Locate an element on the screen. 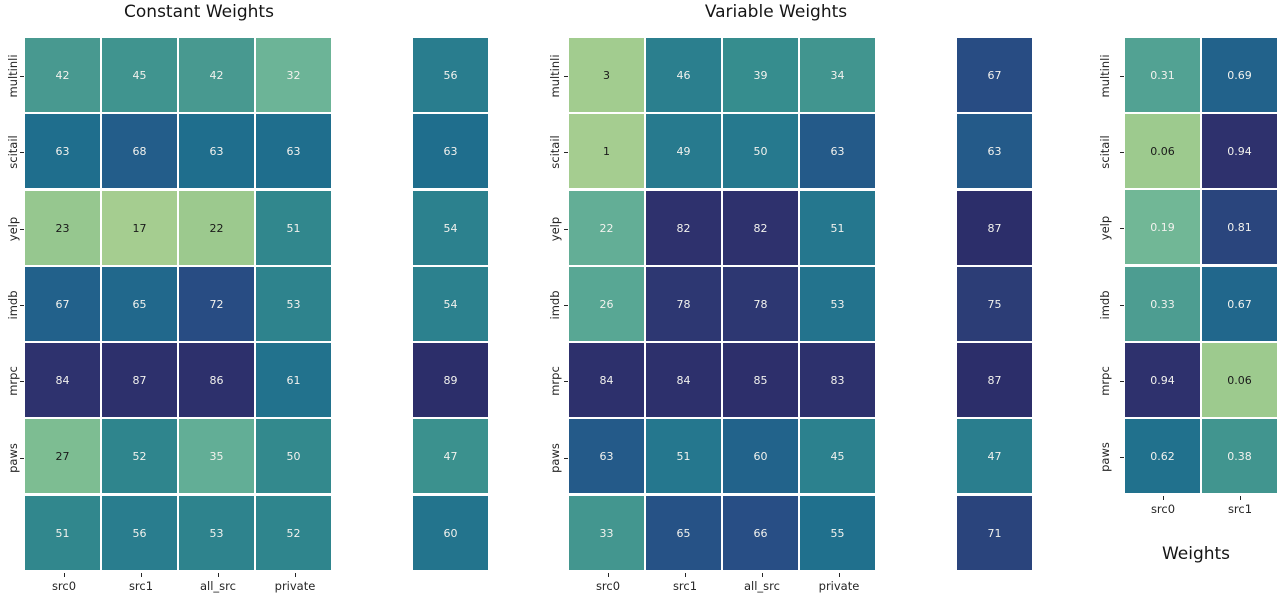  cell-value: 82 is located at coordinates (683, 228).